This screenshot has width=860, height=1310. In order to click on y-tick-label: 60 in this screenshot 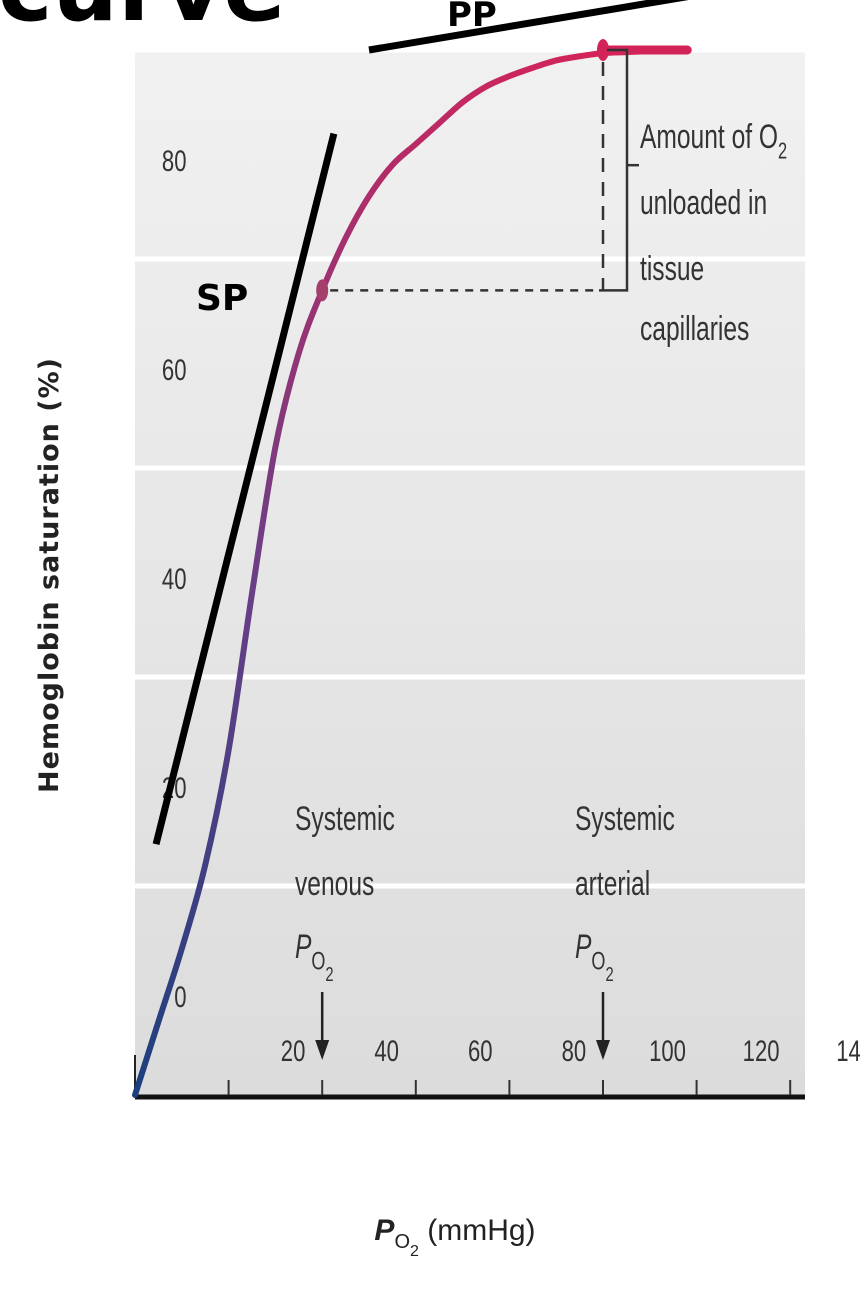, I will do `click(174, 370)`.